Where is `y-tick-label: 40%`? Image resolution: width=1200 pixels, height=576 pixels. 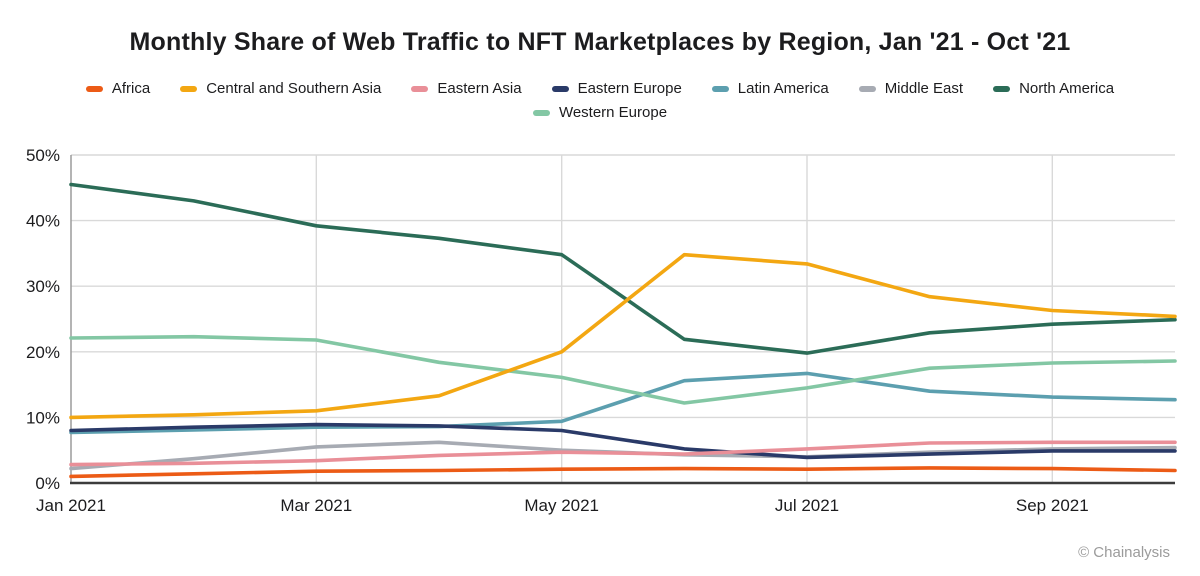
y-tick-label: 40% is located at coordinates (43, 221).